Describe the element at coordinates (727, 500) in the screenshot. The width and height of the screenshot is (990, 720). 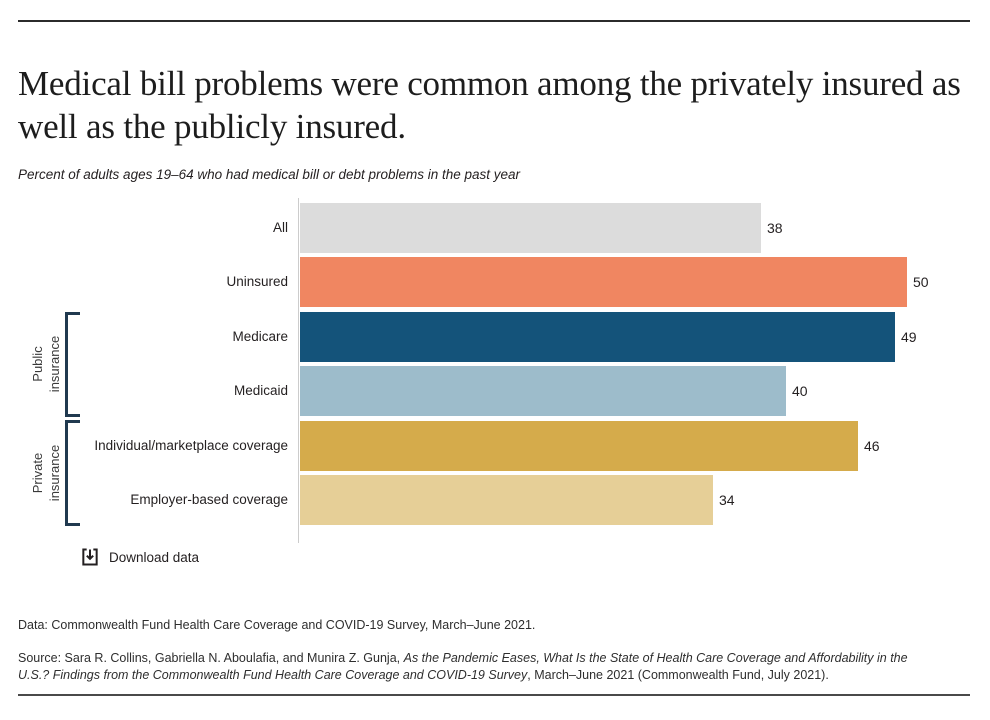
I see `value-label: 34` at that location.